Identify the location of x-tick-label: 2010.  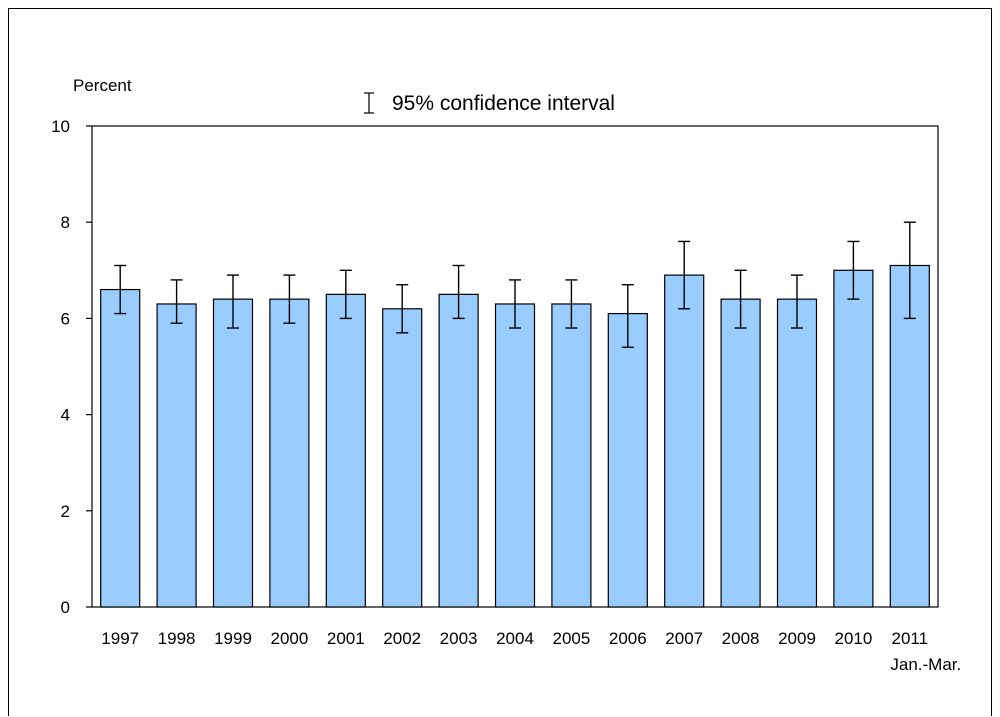
(853, 638).